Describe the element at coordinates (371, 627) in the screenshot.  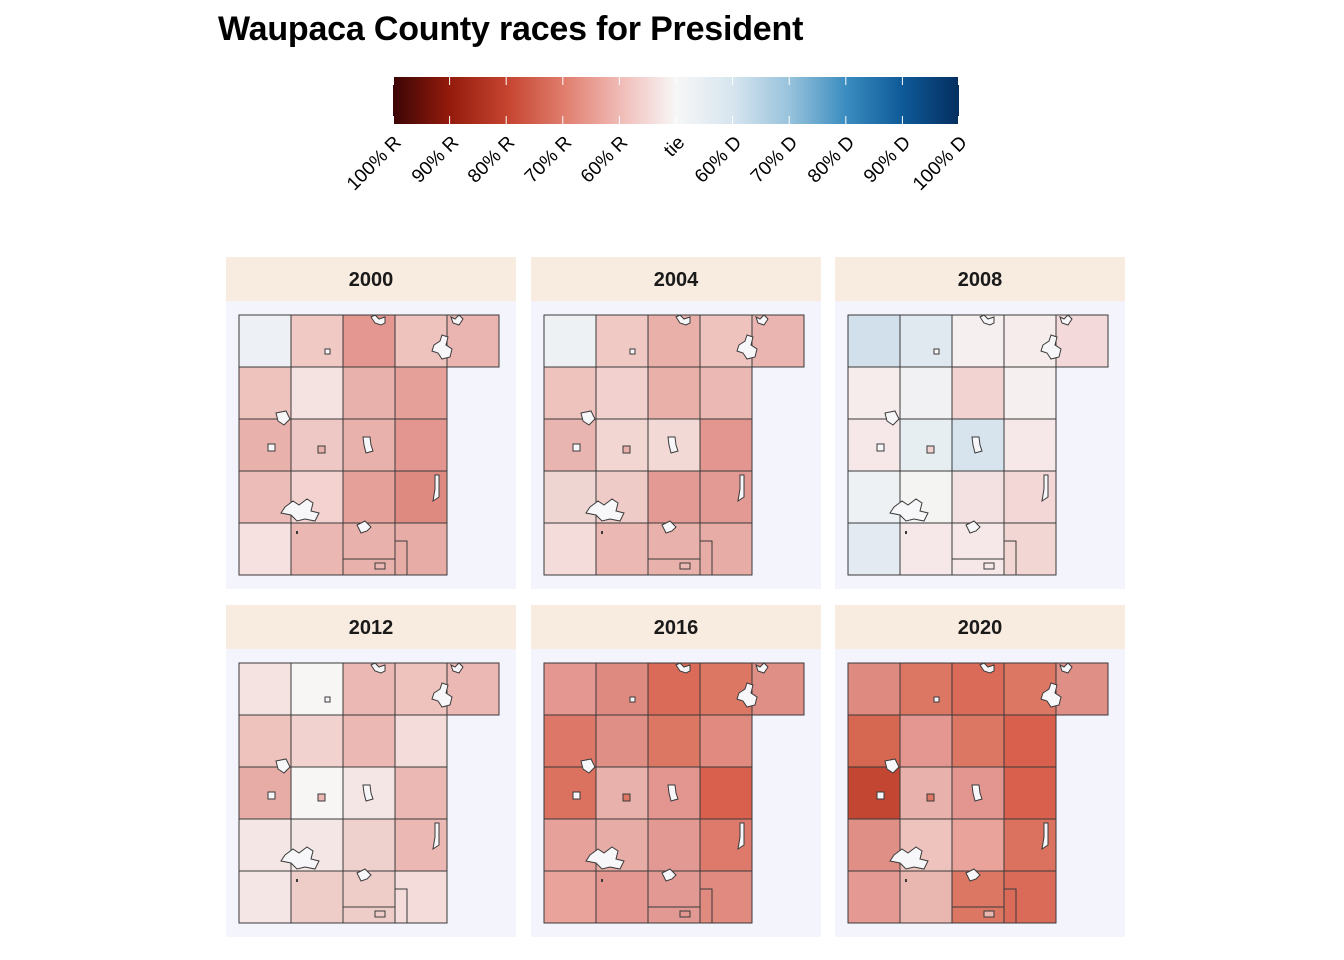
I see `facet-strip-label: 2012` at that location.